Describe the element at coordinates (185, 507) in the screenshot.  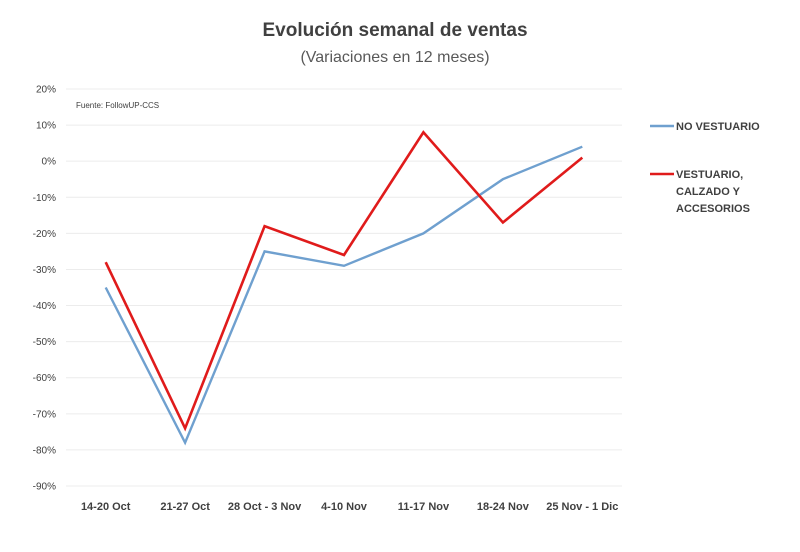
I see `x-tick-label: 21-27 Oct` at that location.